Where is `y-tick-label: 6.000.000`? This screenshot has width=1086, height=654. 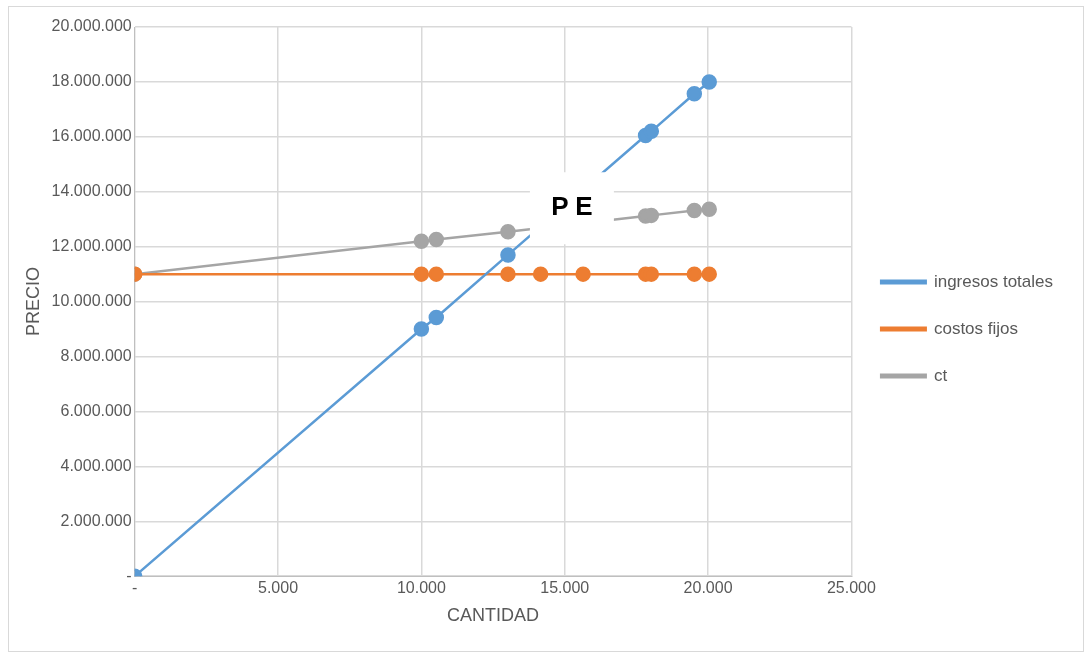 y-tick-label: 6.000.000 is located at coordinates (96, 410).